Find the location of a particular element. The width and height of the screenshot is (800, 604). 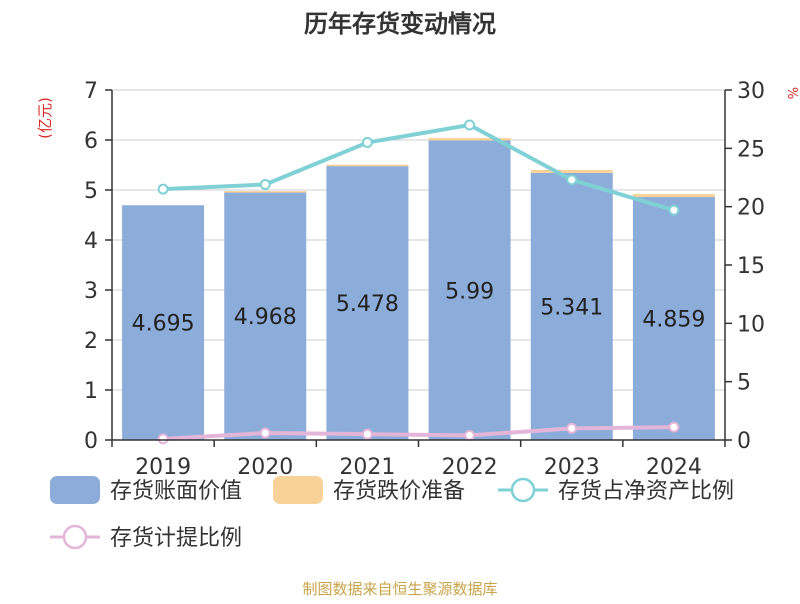

x-tick-label: 2024 is located at coordinates (674, 467).